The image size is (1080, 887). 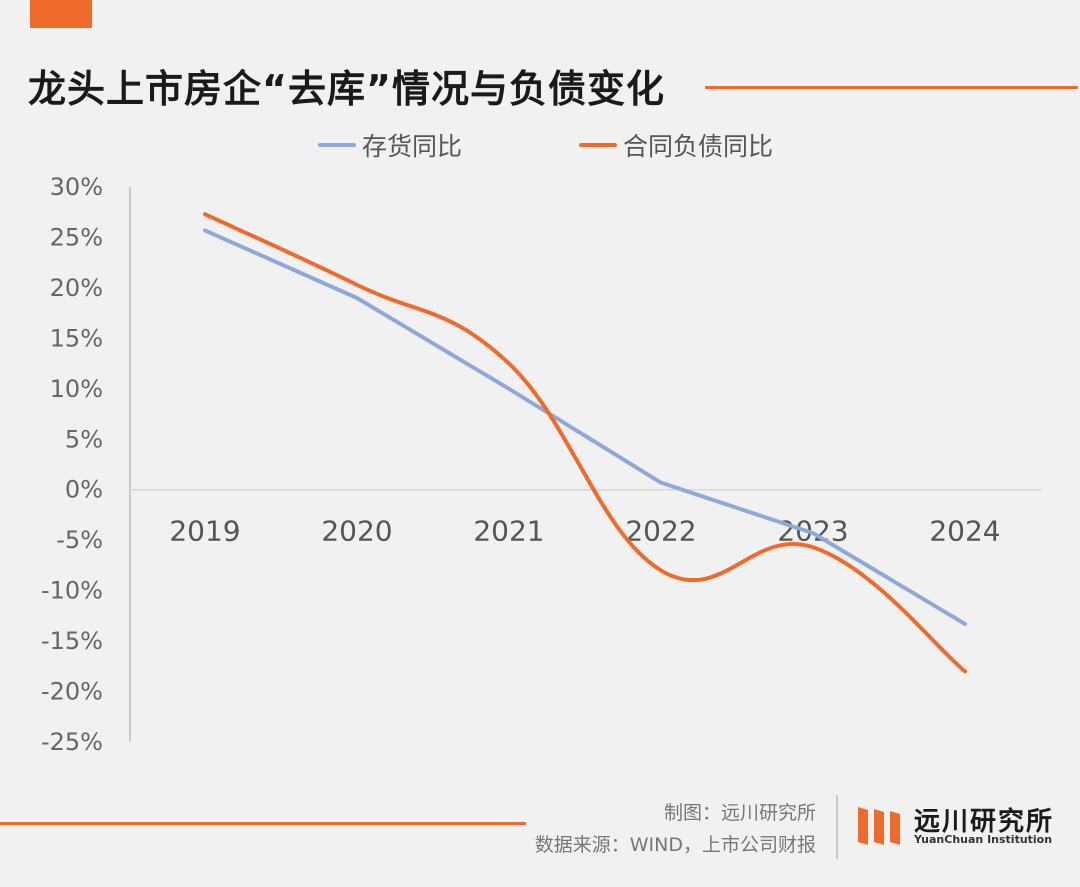 What do you see at coordinates (84, 439) in the screenshot?
I see `y-tick-label: 5%` at bounding box center [84, 439].